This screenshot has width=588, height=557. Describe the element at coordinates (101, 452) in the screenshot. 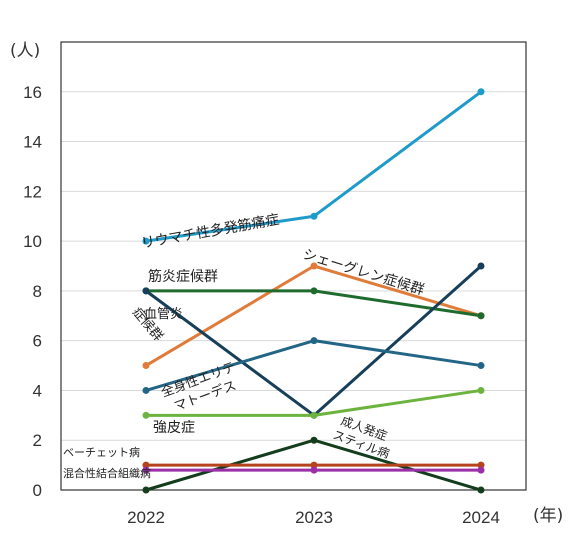

I see `label-behcet: ベーチェット病` at that location.